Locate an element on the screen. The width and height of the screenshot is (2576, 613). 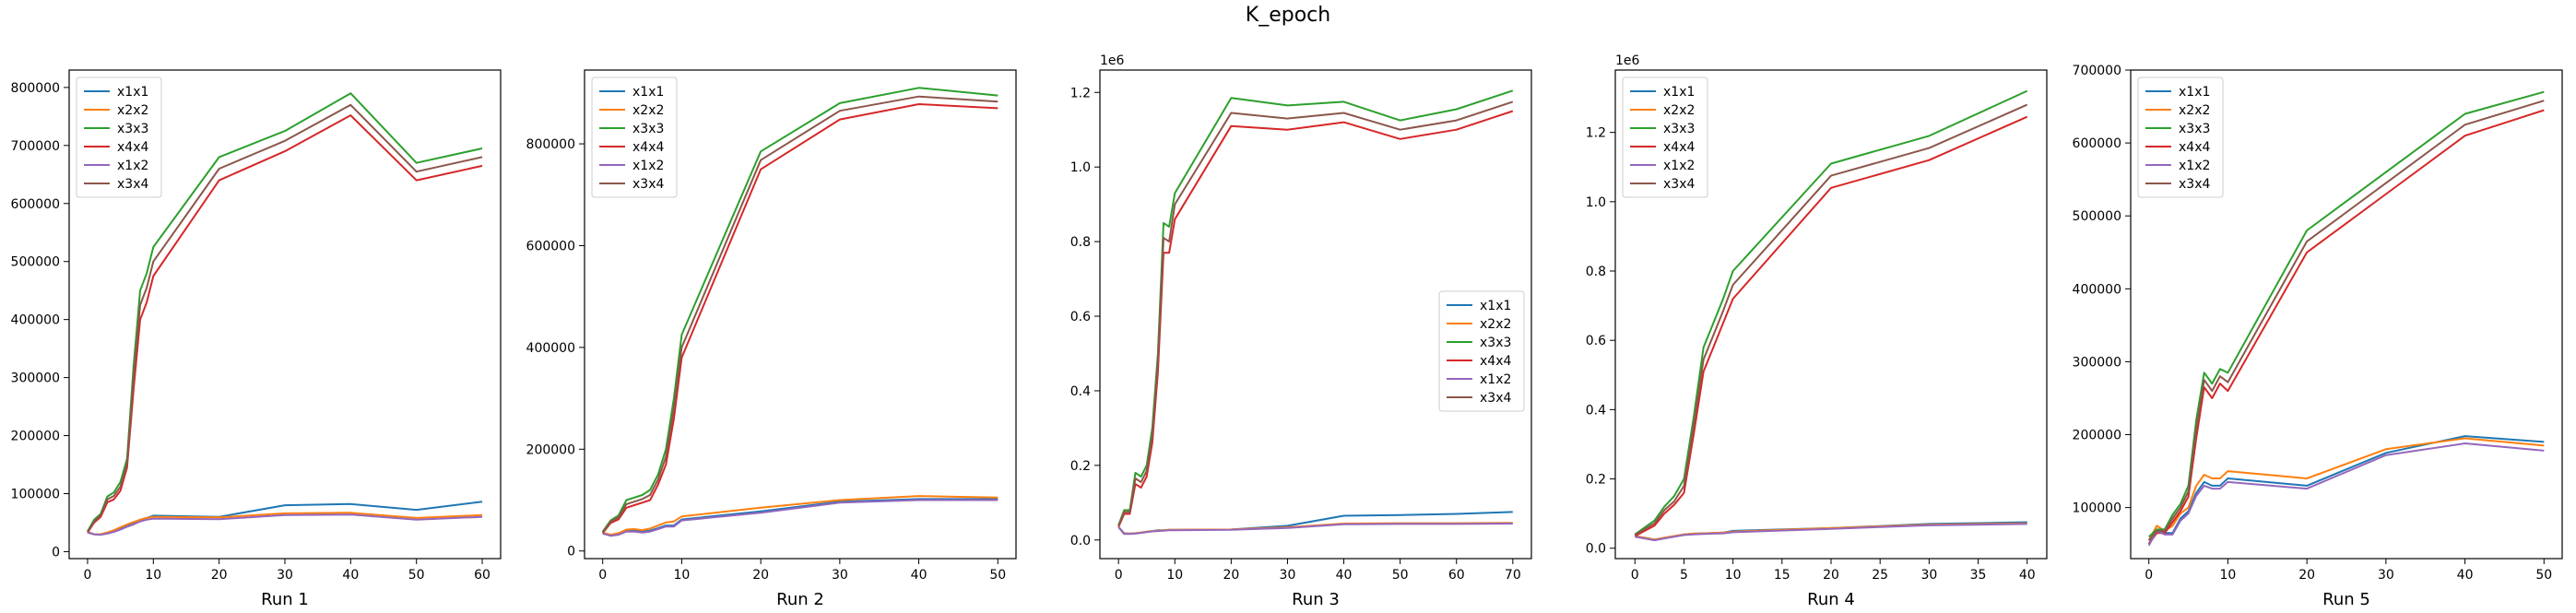
x-axis-label: Run 5 is located at coordinates (2346, 599).